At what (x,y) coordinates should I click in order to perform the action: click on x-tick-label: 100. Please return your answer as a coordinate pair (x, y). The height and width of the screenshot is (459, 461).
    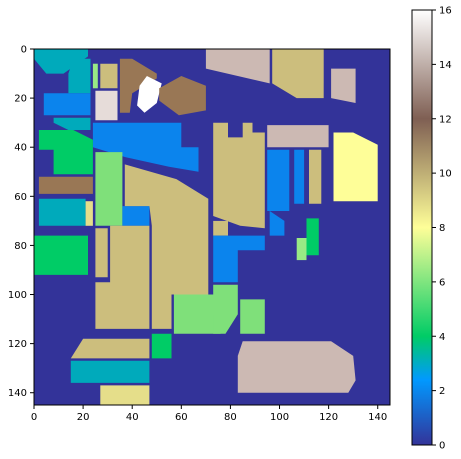
    Looking at the image, I should click on (279, 417).